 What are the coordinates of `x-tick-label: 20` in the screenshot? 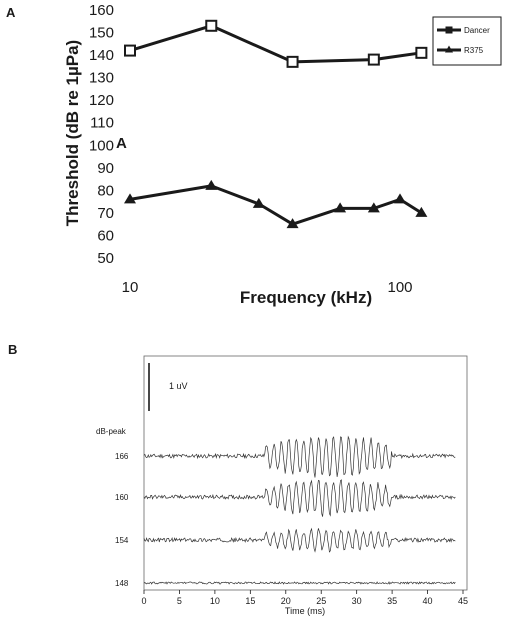 It's located at (286, 601).